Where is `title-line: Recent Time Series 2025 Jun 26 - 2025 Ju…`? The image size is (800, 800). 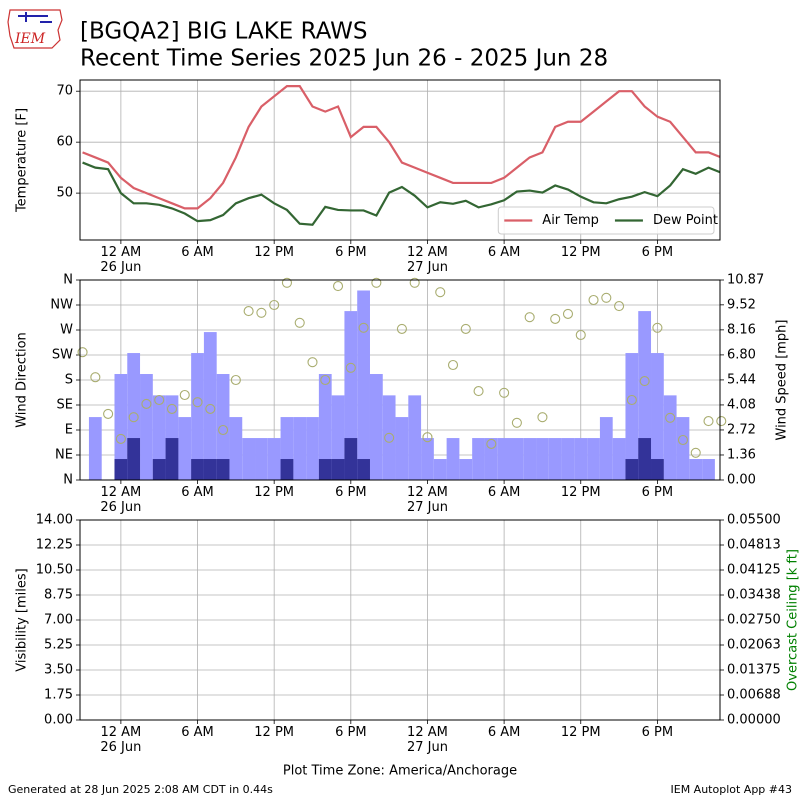
title-line: Recent Time Series 2025 Jun 26 - 2025 Ju… is located at coordinates (344, 59).